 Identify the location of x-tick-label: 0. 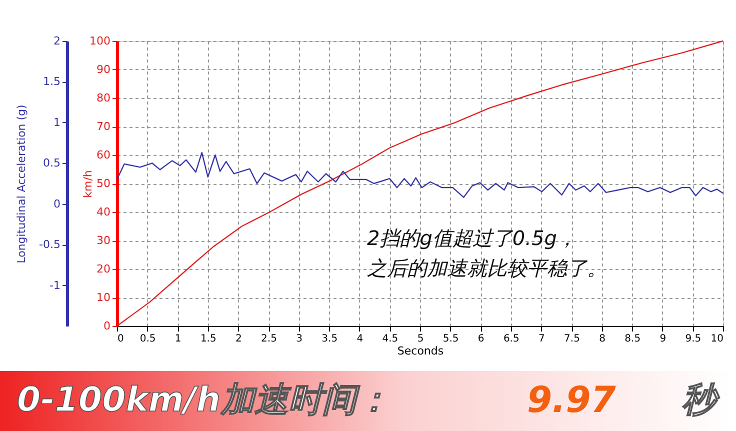
(121, 339).